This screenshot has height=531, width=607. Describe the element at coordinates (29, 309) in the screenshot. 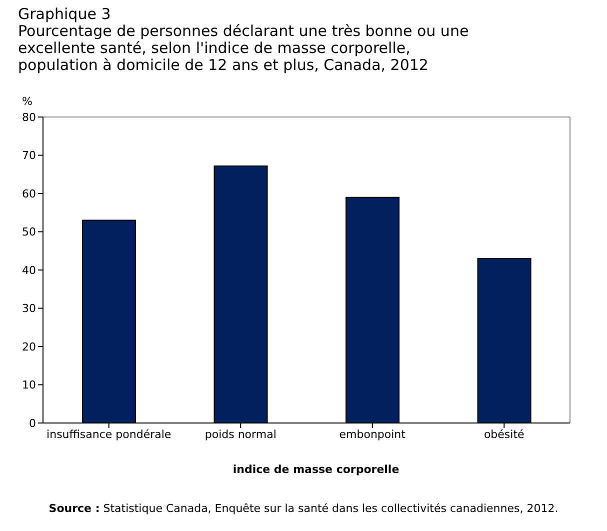

I see `y-tick-label: 30` at that location.